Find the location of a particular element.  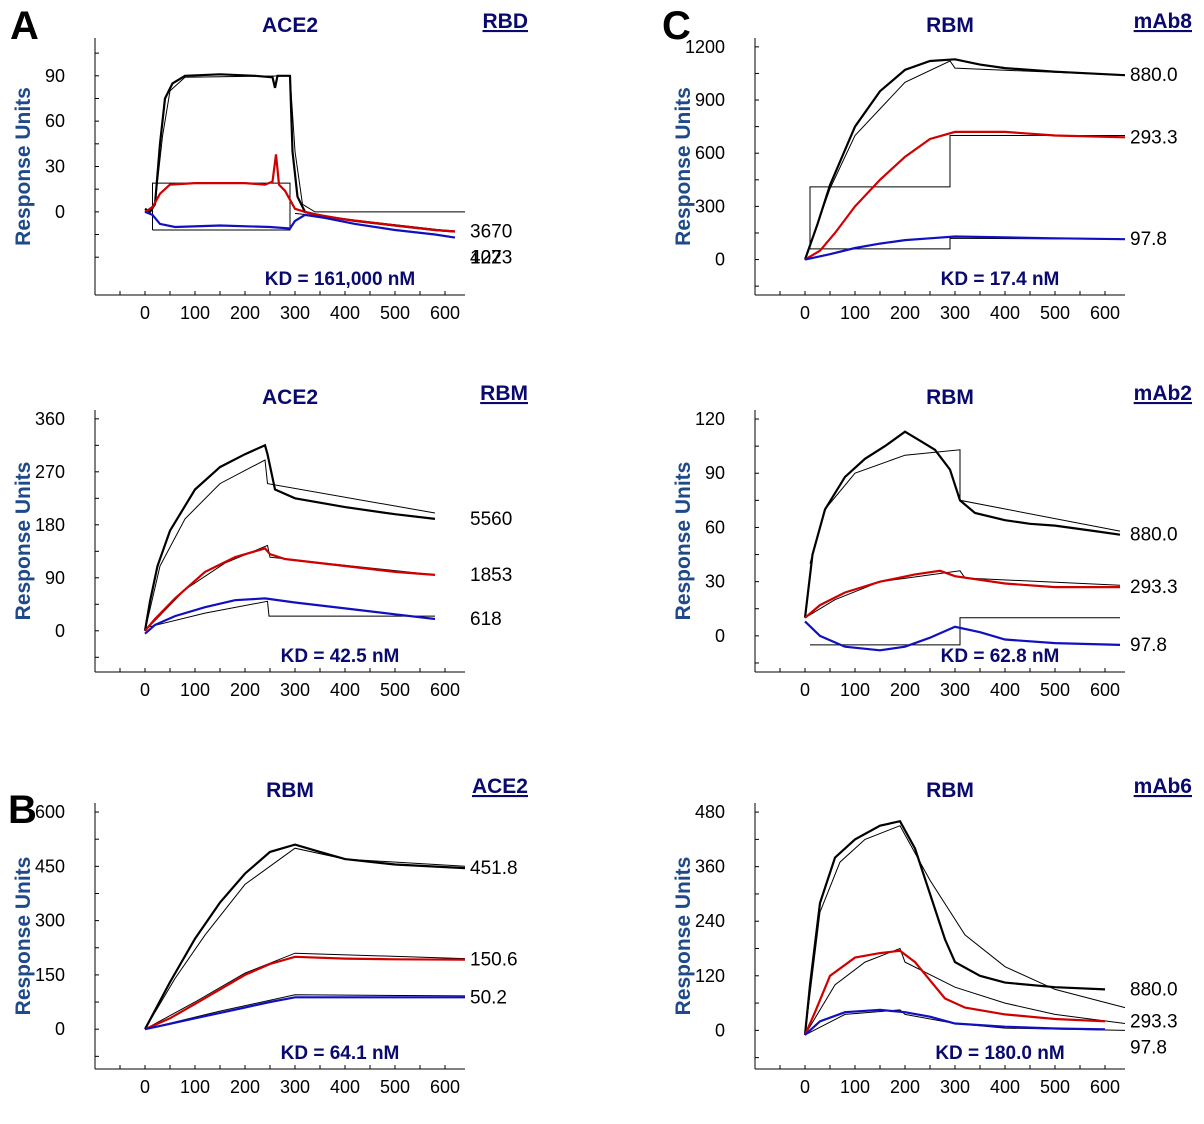

kd-label: KD = 64.1 nM is located at coordinates (340, 1053).